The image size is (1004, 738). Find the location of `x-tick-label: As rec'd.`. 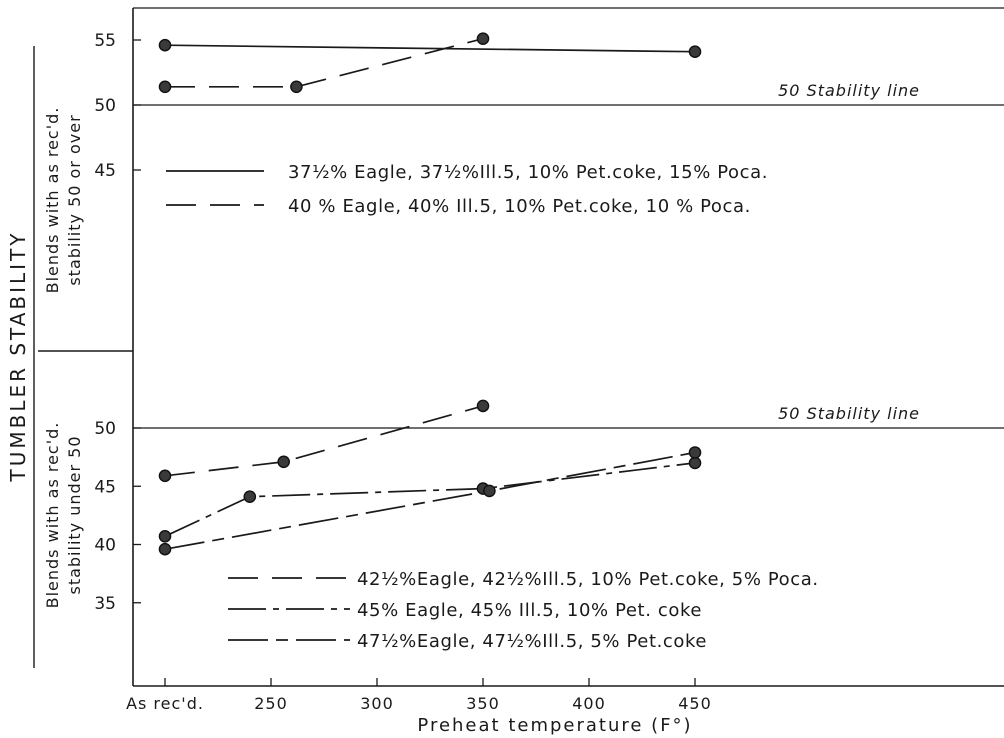

x-tick-label: As rec'd. is located at coordinates (165, 703).